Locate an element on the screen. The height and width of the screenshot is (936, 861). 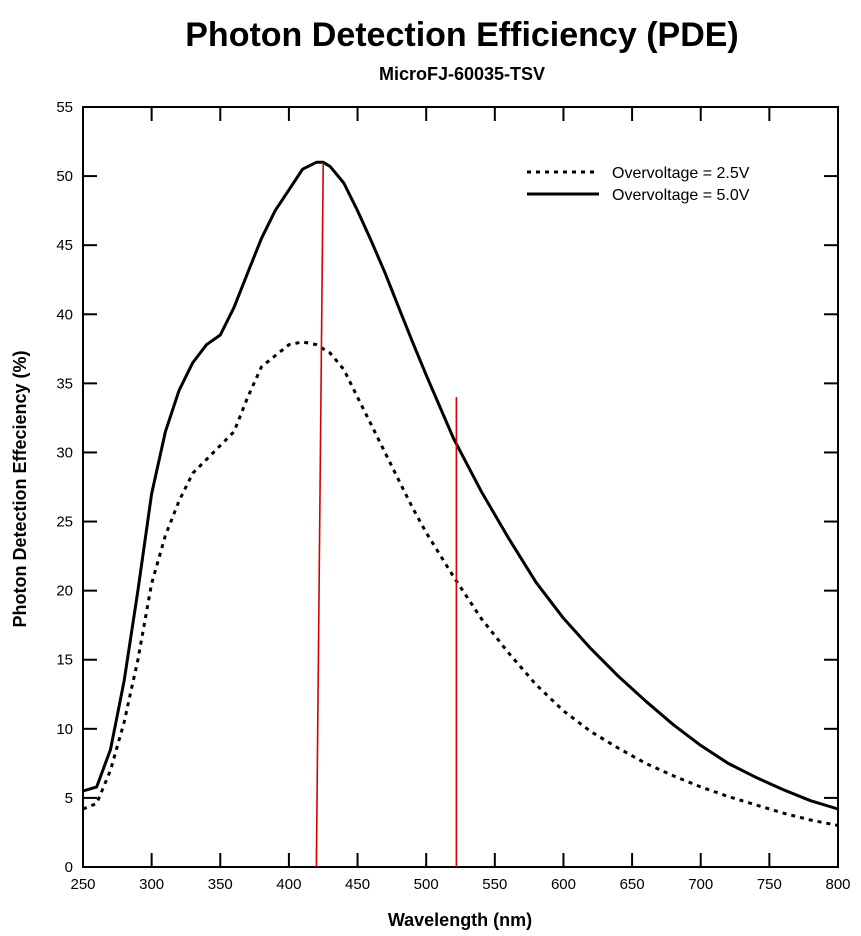
x-axis-title: Wavelength (nm) is located at coordinates (460, 920).